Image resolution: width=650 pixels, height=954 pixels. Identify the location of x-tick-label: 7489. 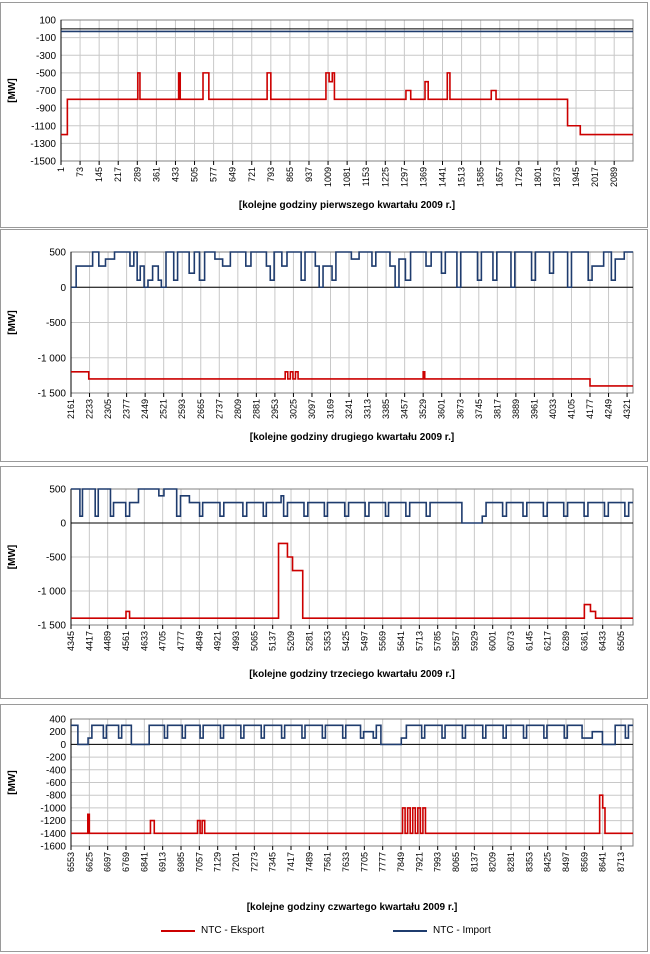
(309, 862).